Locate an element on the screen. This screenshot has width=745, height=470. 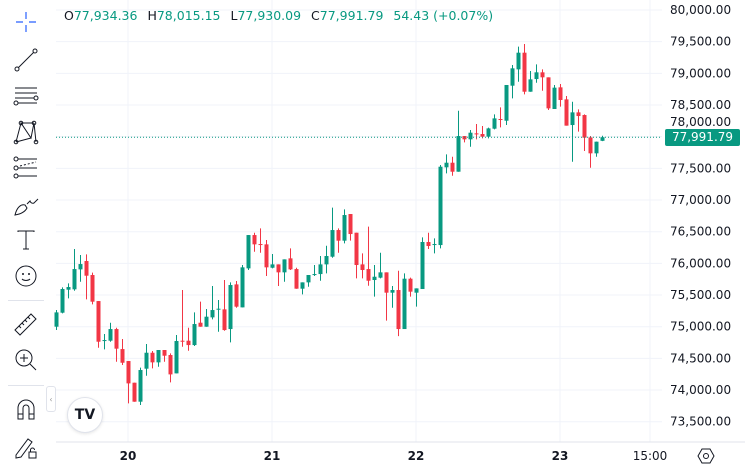
low-value: 77,930.09 is located at coordinates (269, 15).